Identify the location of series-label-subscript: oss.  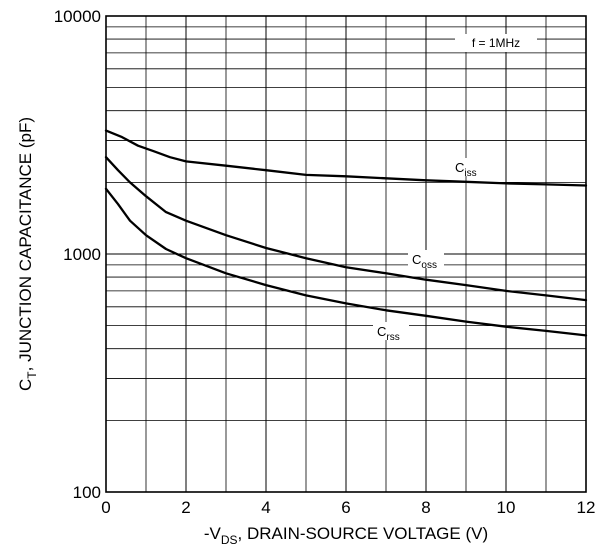
(429, 265).